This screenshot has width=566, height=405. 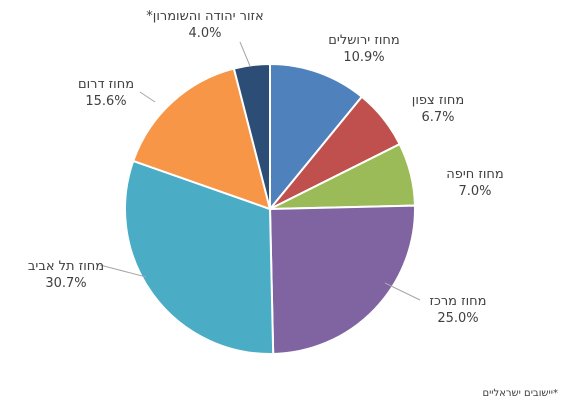 I want to click on slice-value-label: 4.0%, so click(x=204, y=33).